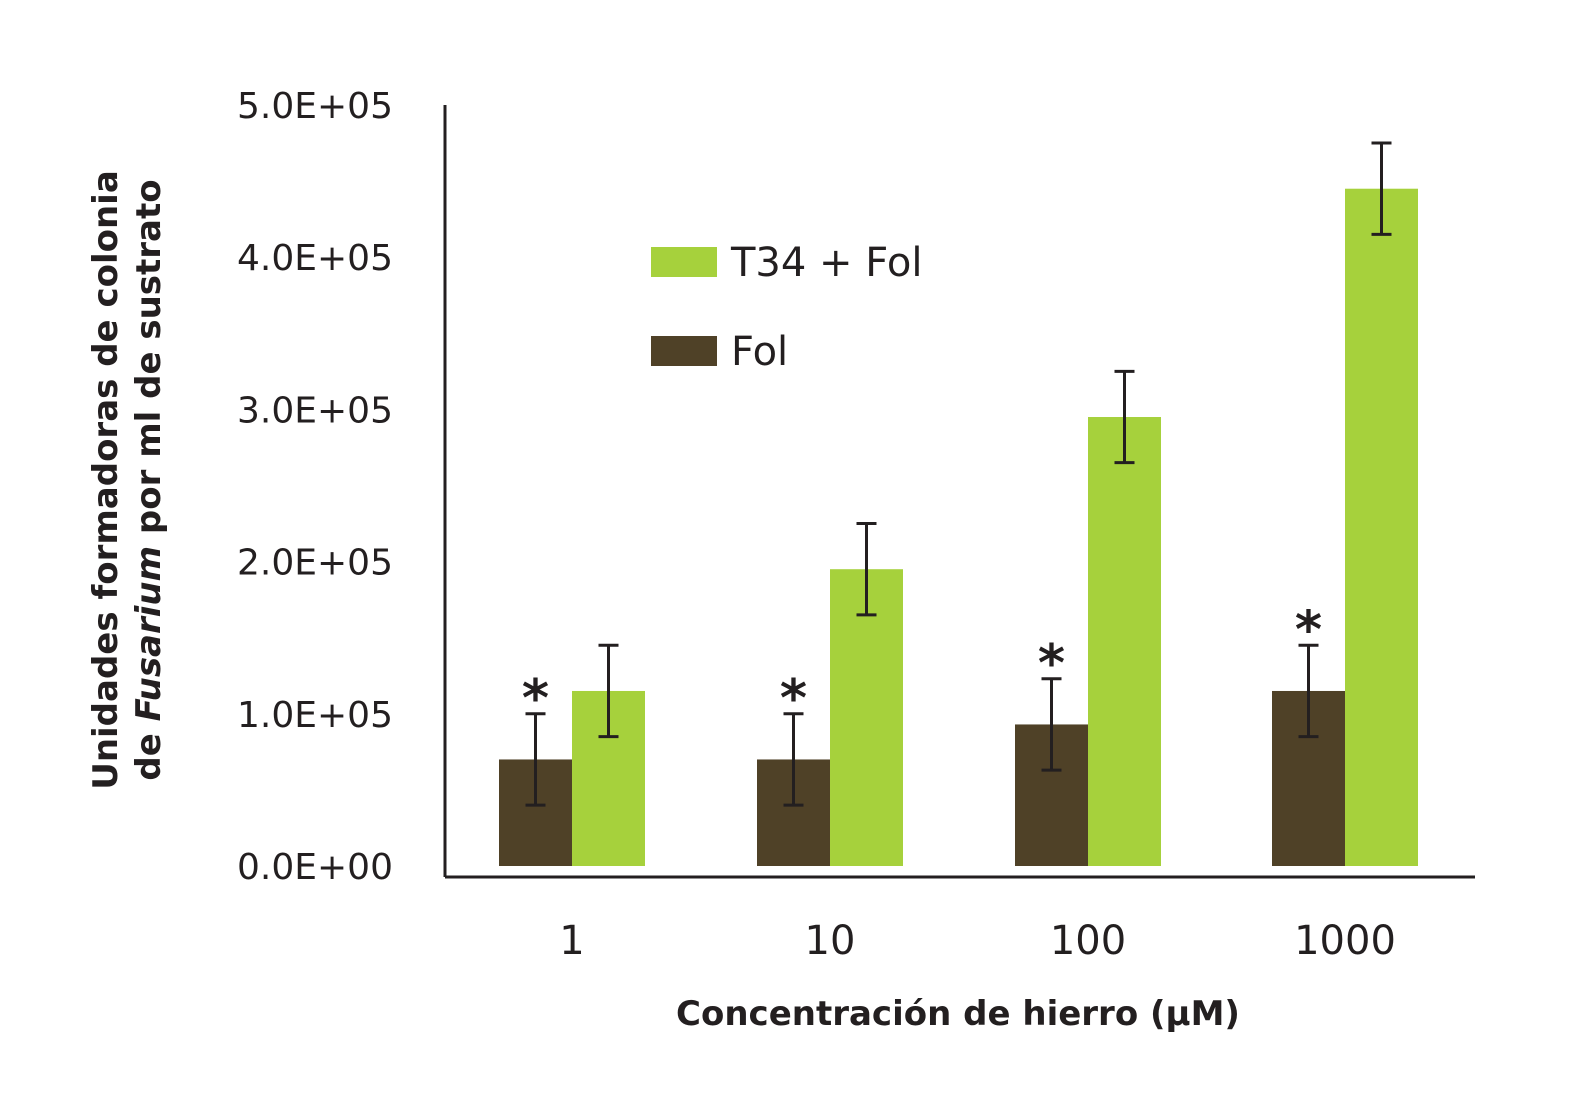  Describe the element at coordinates (1345, 941) in the screenshot. I see `x-tick-label: 1000` at that location.